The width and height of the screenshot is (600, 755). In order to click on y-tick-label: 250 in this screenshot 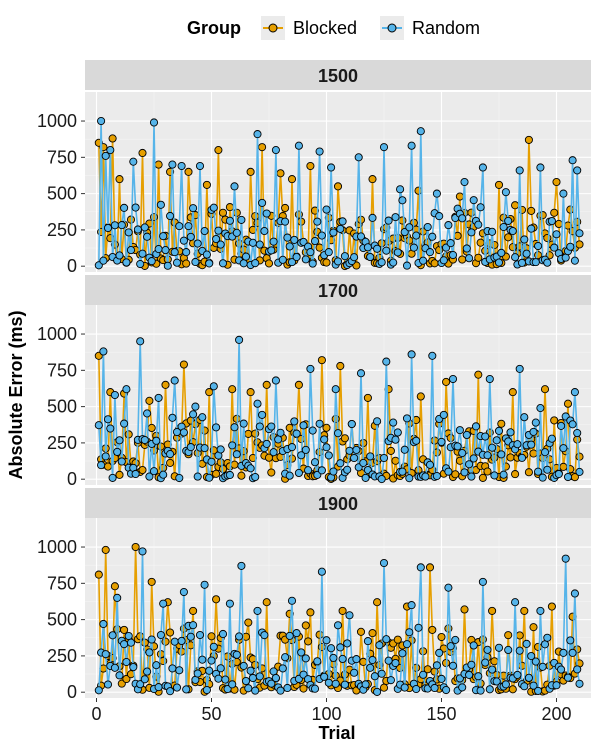, I will do `click(62, 230)`.